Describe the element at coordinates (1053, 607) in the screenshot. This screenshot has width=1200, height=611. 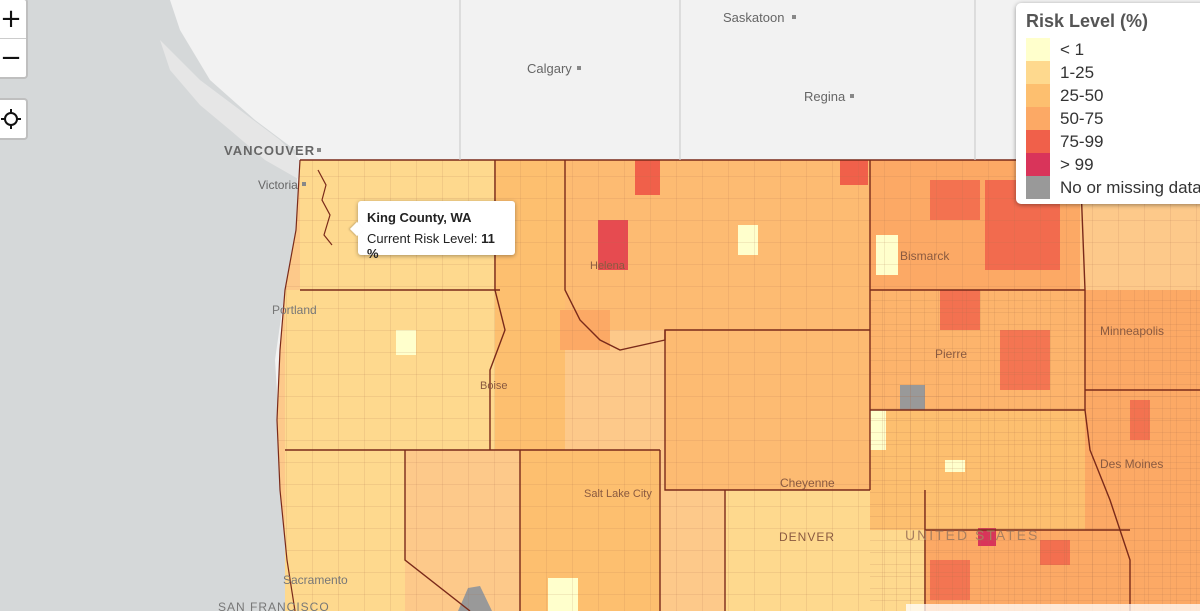
I see `attribution-bar` at that location.